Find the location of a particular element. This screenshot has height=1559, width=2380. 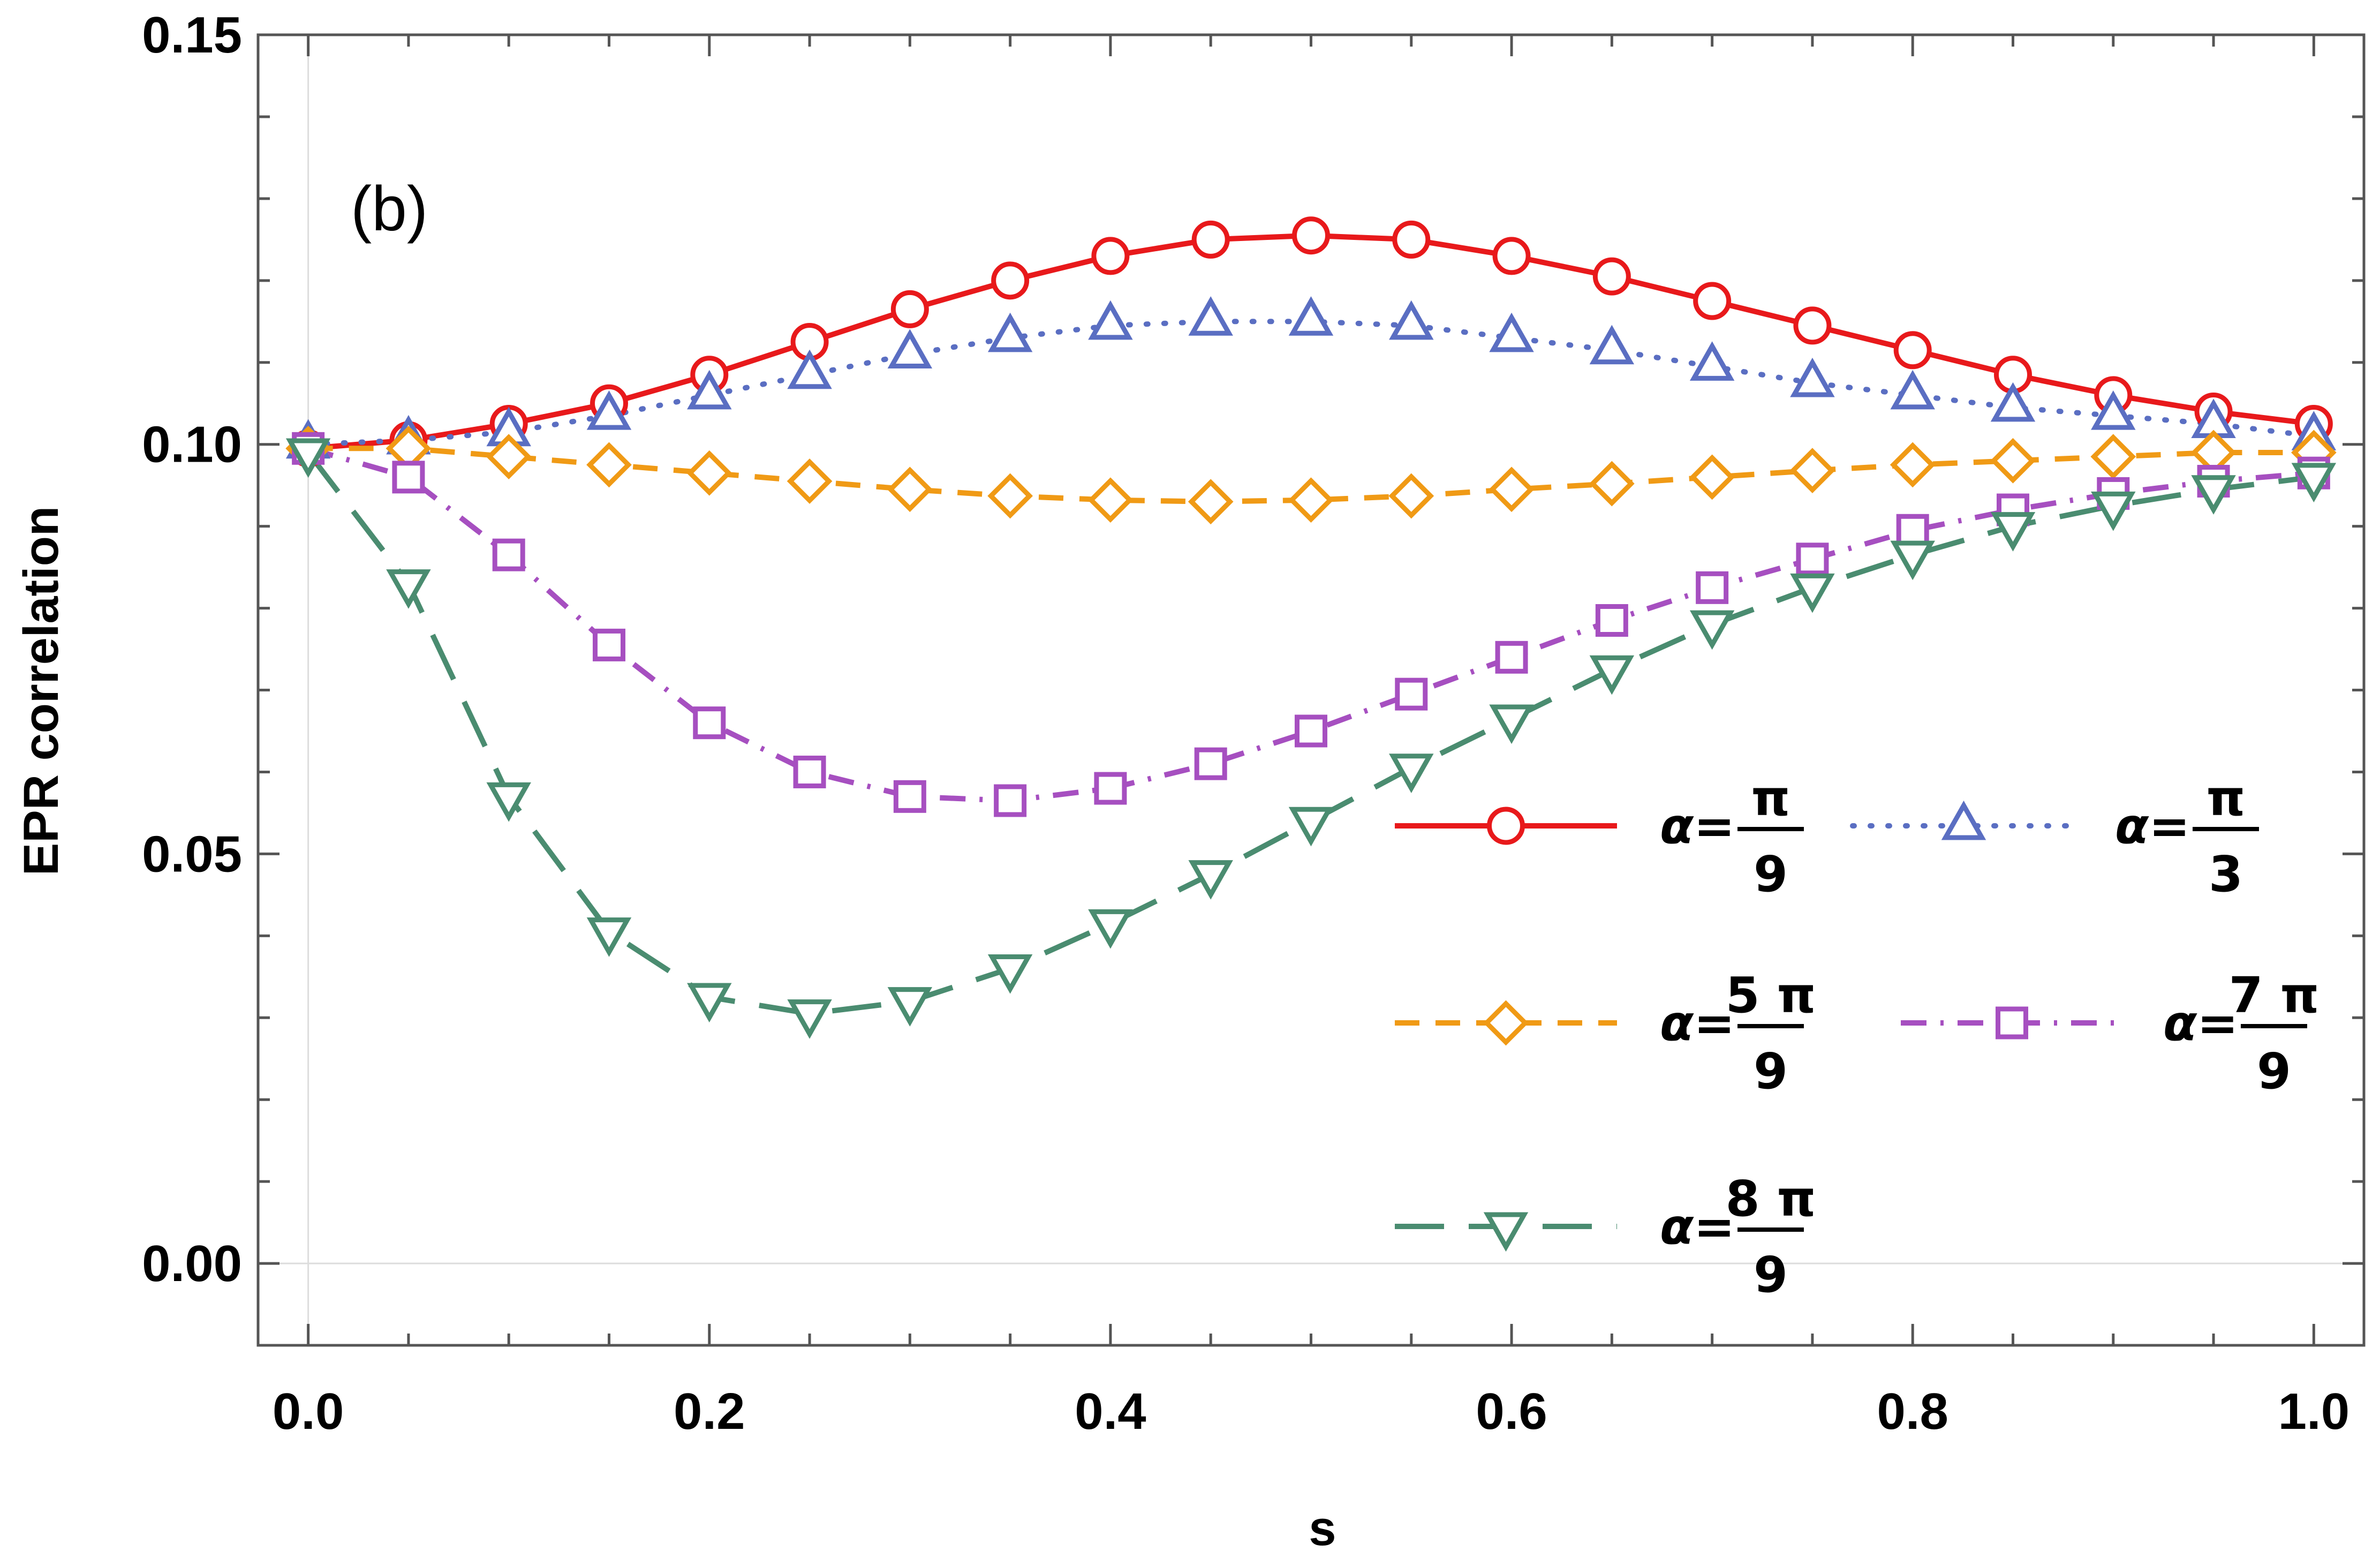

x-axis-title: s is located at coordinates (1322, 1529).